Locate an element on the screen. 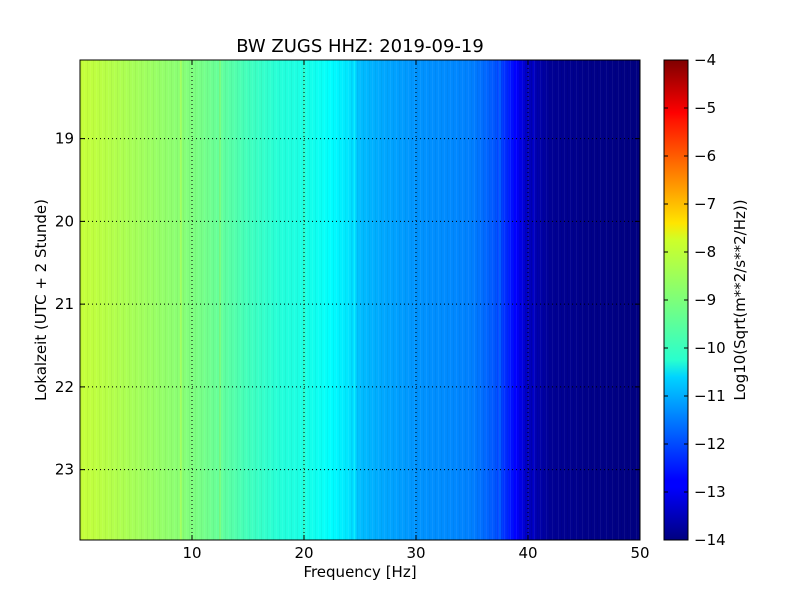 The width and height of the screenshot is (800, 600). y-tick-label: 20 is located at coordinates (64, 221).